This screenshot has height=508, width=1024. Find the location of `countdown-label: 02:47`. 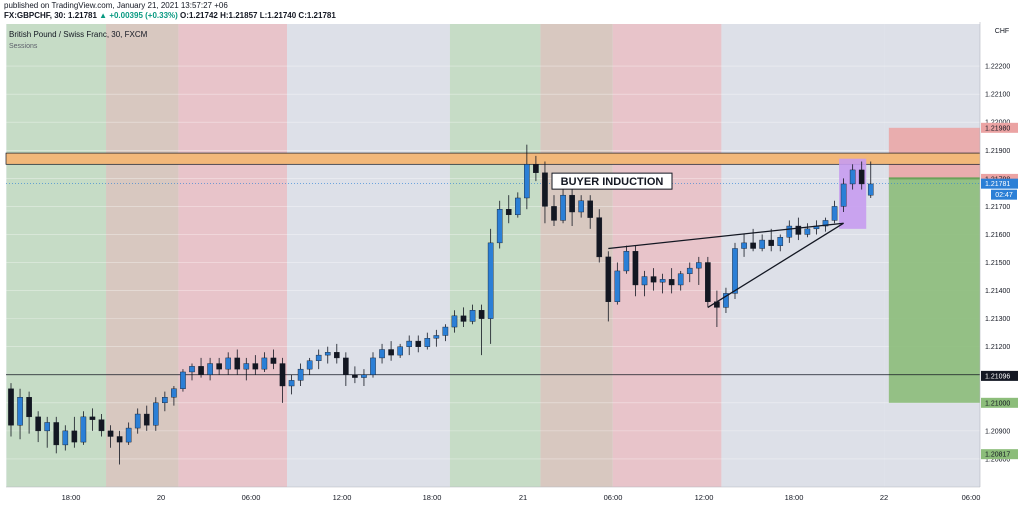

countdown-label: 02:47 is located at coordinates (1004, 195).